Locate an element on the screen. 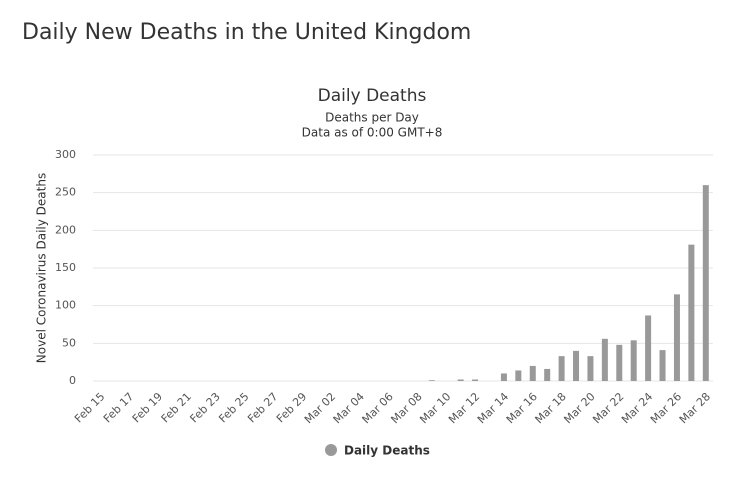 This screenshot has height=481, width=740. x-tick-label: Mar 14 is located at coordinates (493, 408).